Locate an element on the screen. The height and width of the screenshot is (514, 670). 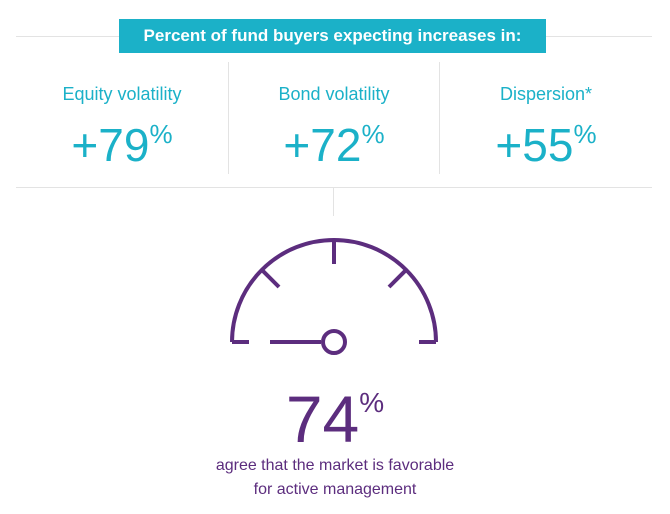
stat-bond-volatility: Bond volatility +72% is located at coordinates (334, 132).